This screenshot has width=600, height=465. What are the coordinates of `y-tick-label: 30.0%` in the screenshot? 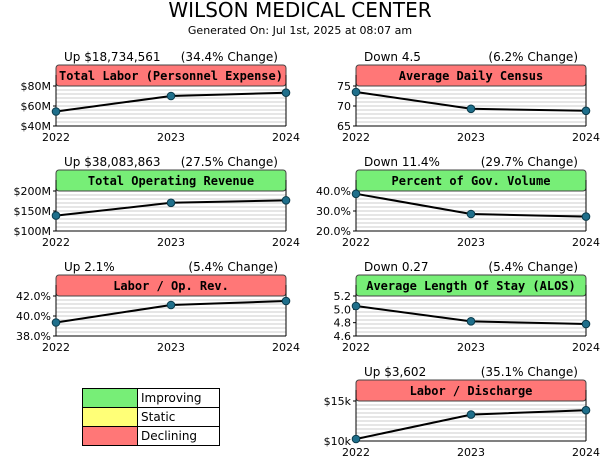 It's located at (333, 211).